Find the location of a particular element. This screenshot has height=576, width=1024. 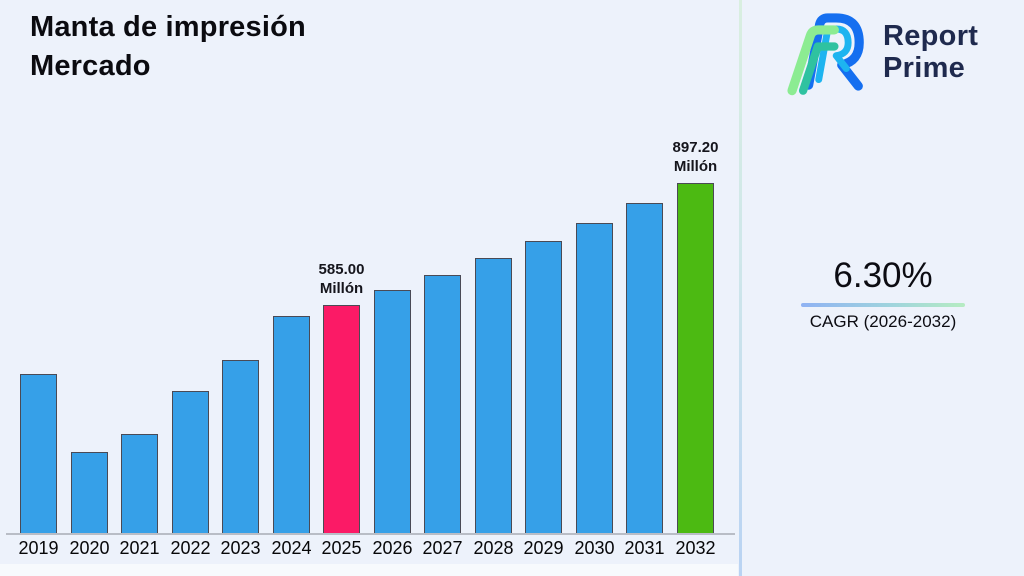

cagr-panel: 6.30% CAGR (2026-2032) is located at coordinates (883, 294).